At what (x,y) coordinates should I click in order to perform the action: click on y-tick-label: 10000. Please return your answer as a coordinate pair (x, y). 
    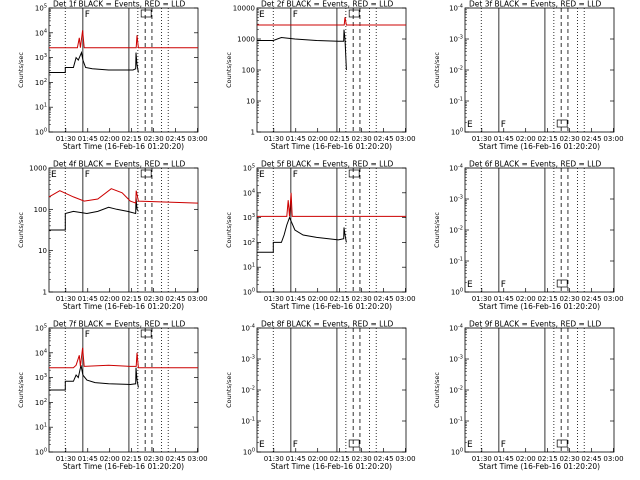
    Looking at the image, I should click on (244, 9).